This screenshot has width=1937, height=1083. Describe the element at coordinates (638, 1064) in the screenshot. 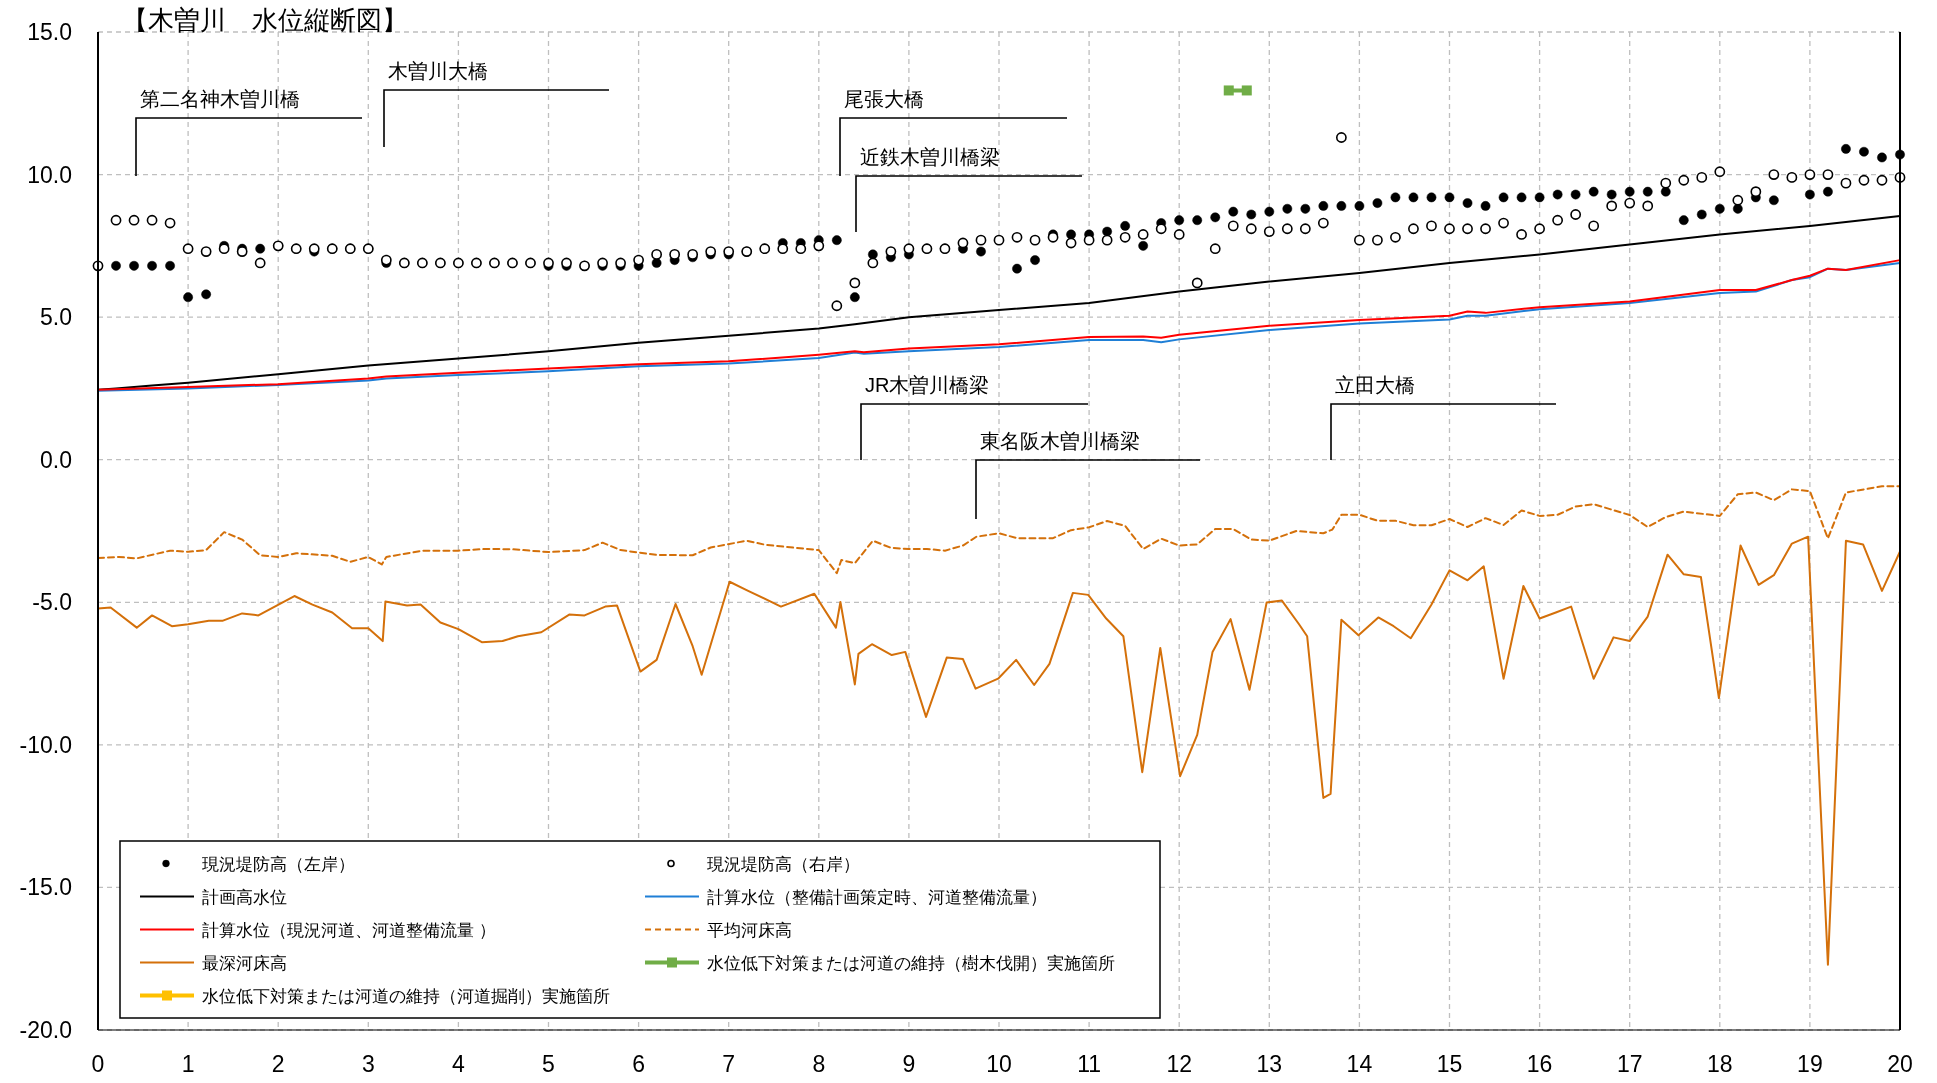

I see `x-tick-label: 6` at that location.